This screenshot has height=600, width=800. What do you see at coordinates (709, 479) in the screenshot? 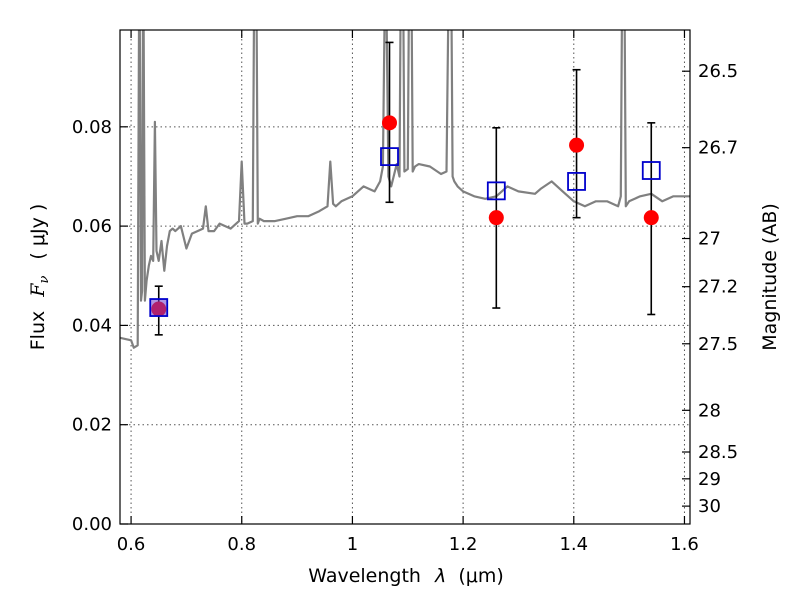
I see `magnitude-tick-label: 29` at bounding box center [709, 479].